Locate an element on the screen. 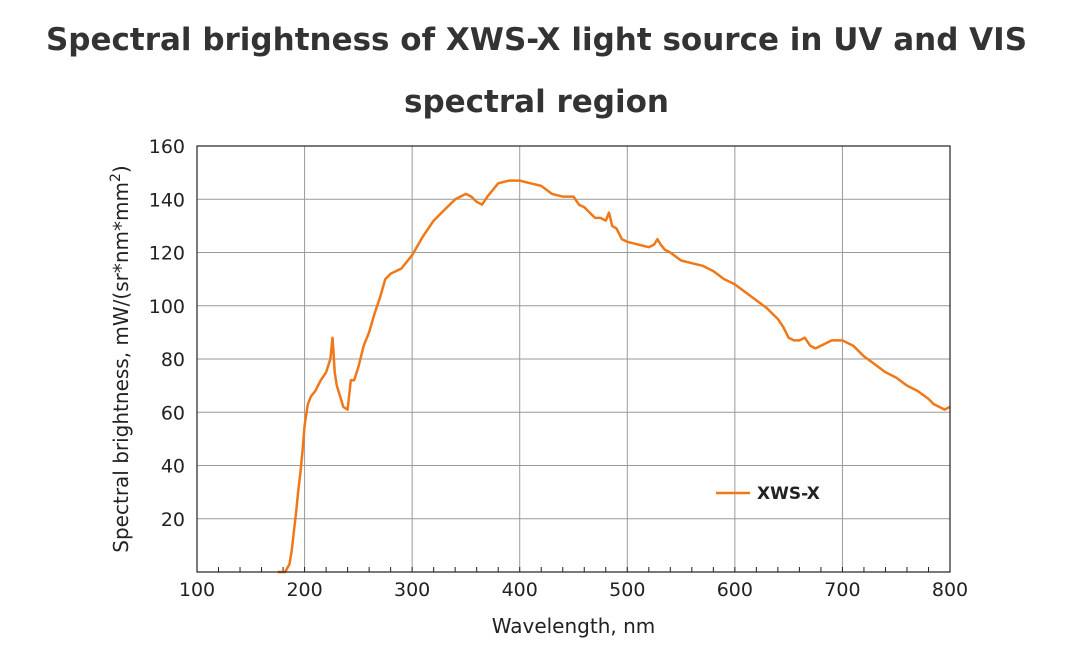  y-tick-label-80: 80 is located at coordinates (173, 360).